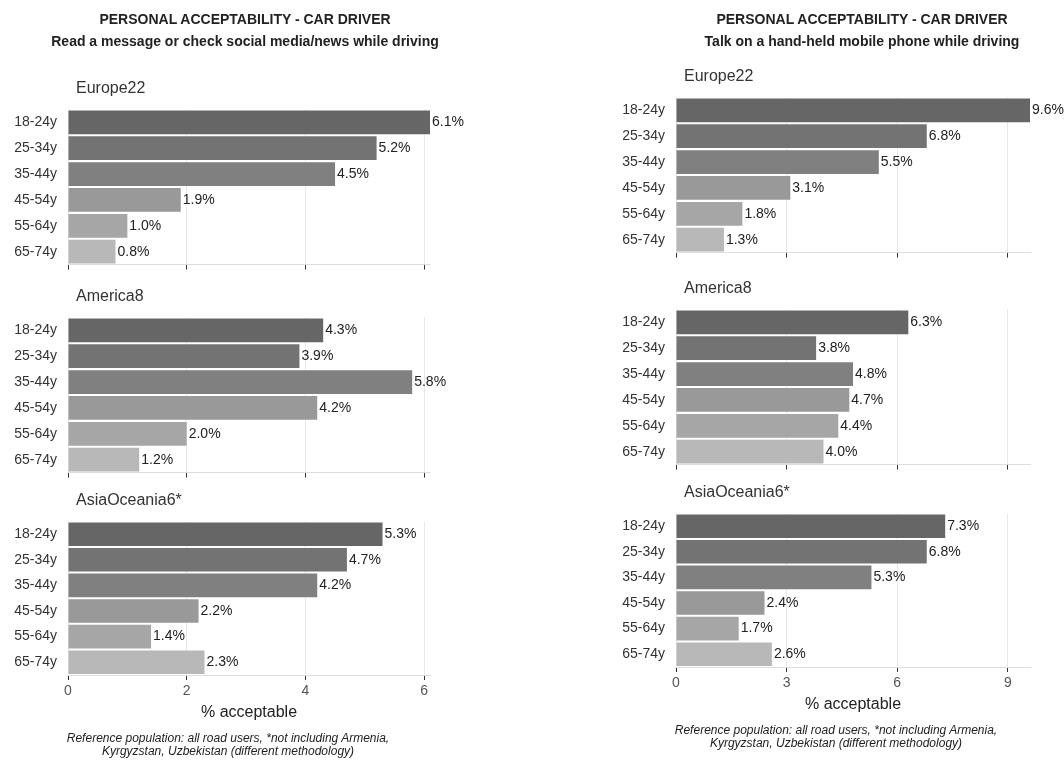 This screenshot has height=776, width=1064. I want to click on data-label: 5.2%, so click(394, 147).